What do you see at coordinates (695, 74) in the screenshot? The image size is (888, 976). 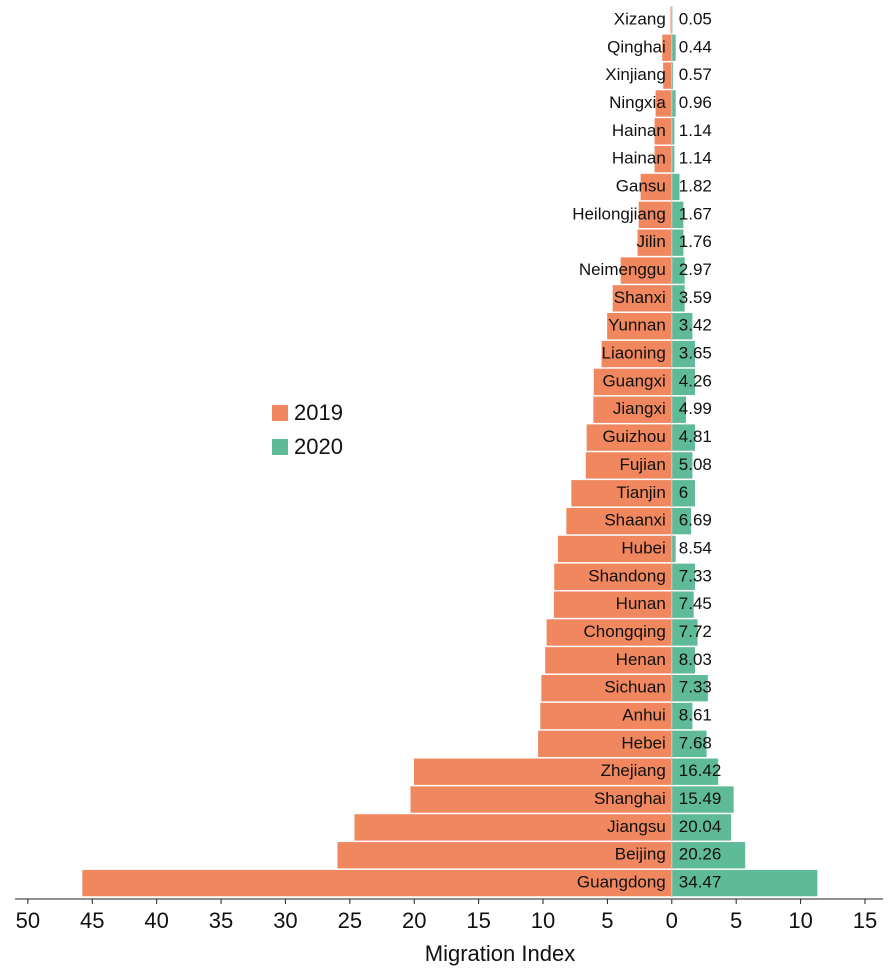 I see `difference-label: 0.57` at bounding box center [695, 74].